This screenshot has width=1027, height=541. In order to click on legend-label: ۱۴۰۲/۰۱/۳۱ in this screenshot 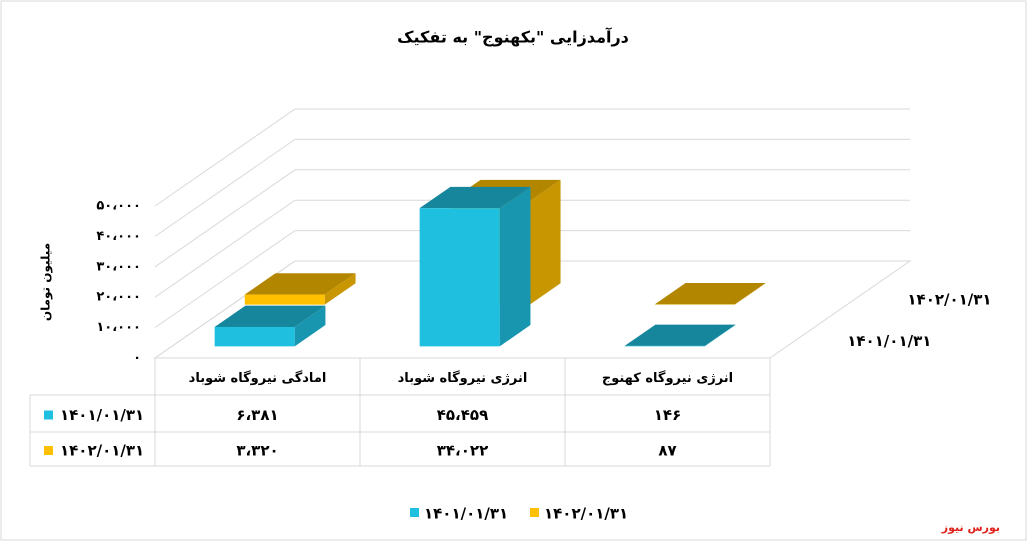, I will do `click(586, 514)`.